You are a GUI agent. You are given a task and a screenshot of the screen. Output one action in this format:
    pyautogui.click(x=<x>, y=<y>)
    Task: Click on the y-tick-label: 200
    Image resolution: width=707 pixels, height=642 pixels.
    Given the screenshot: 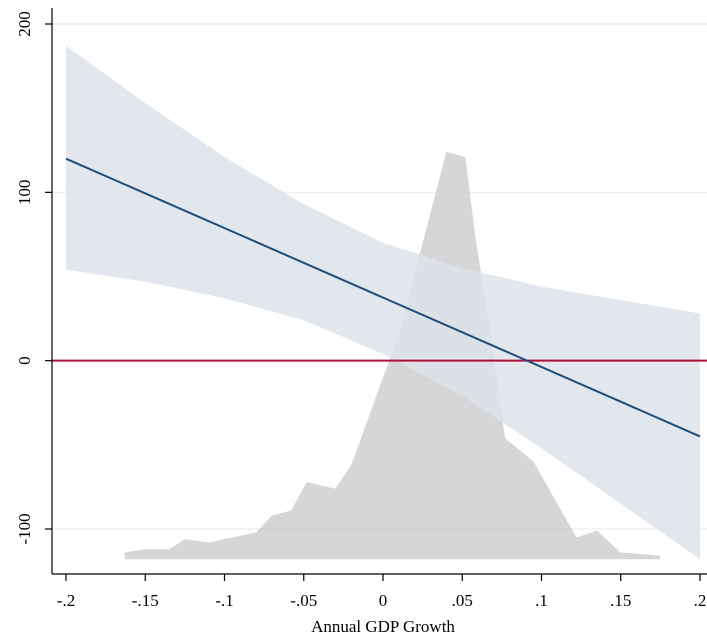 What is the action you would take?
    pyautogui.click(x=24, y=24)
    